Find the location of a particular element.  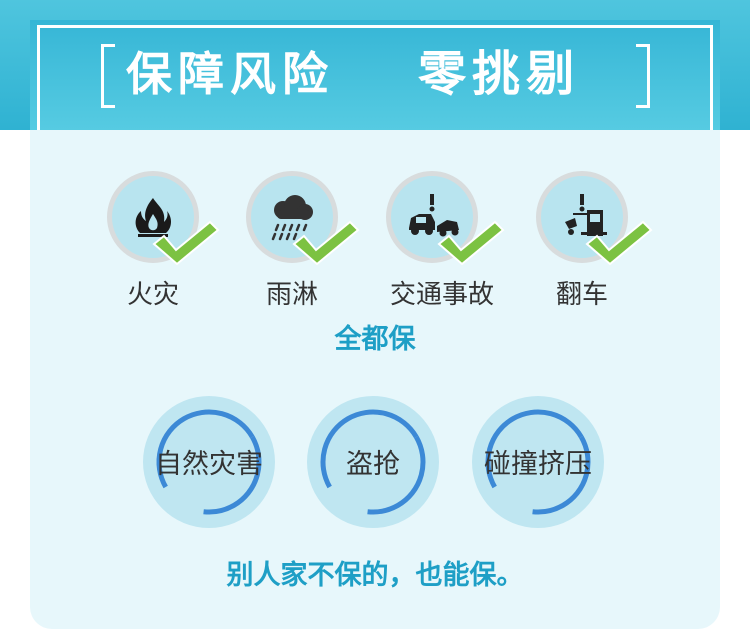

risk-label-fire: 火灾 is located at coordinates (152, 295).